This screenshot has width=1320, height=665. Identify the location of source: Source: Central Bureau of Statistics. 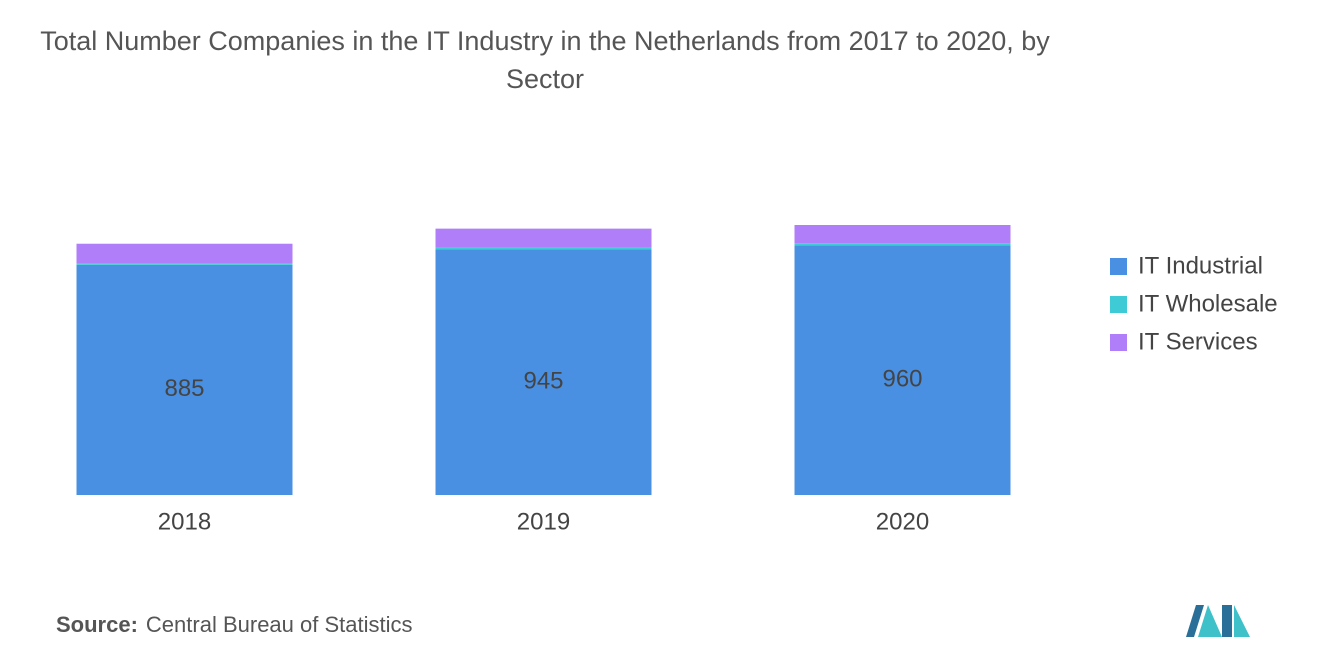
(234, 625).